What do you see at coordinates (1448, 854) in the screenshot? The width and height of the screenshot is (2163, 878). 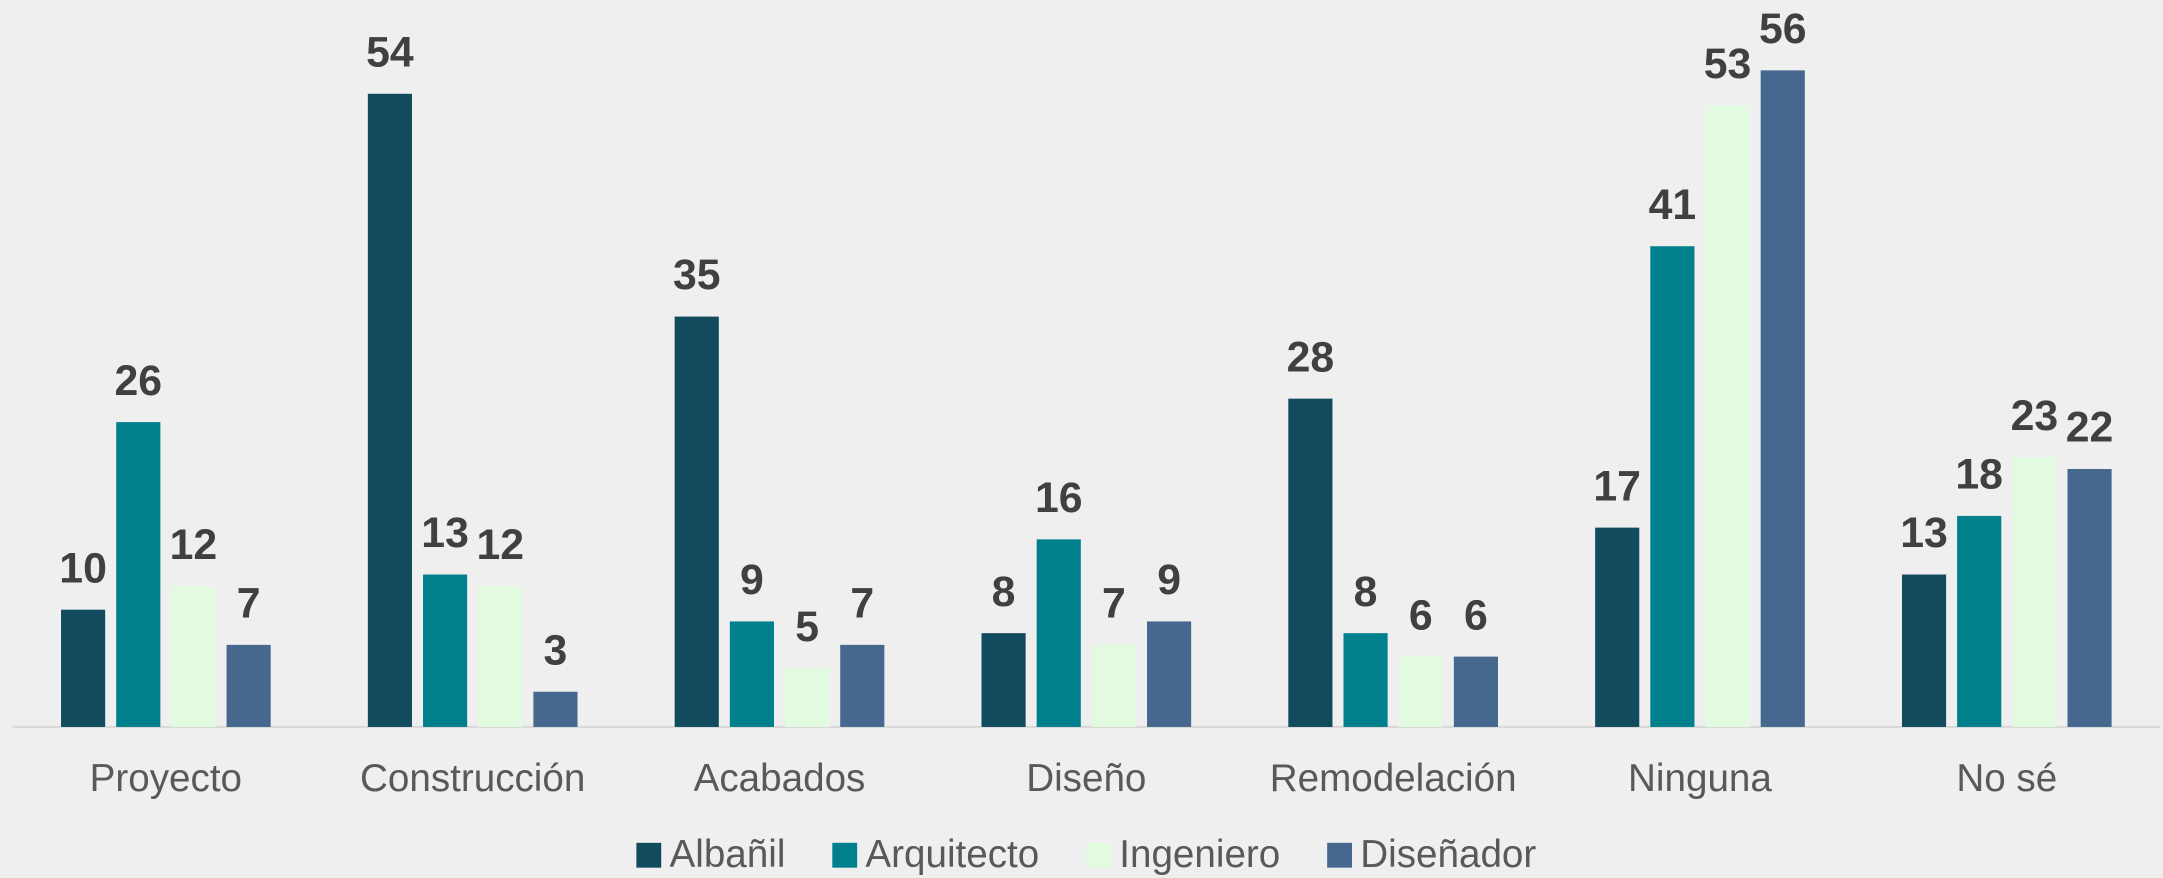 I see `legend-label: Diseñador` at bounding box center [1448, 854].